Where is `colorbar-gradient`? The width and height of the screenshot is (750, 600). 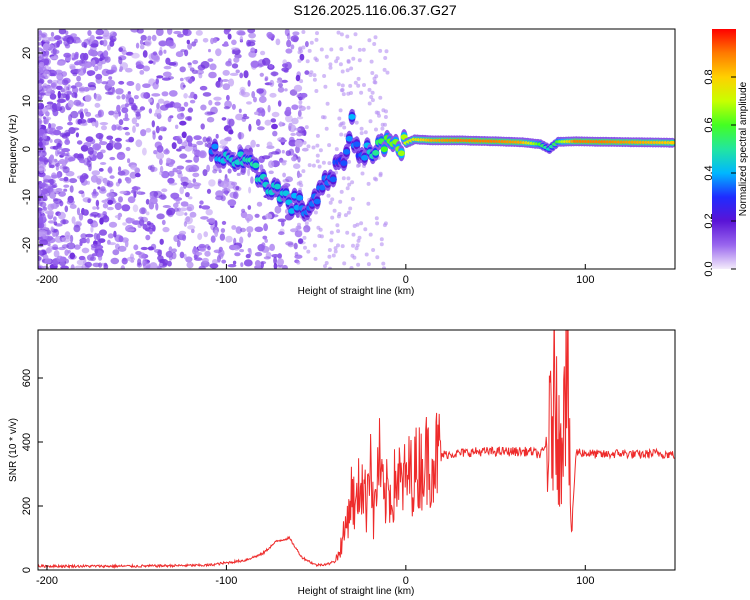 colorbar-gradient is located at coordinates (724, 149).